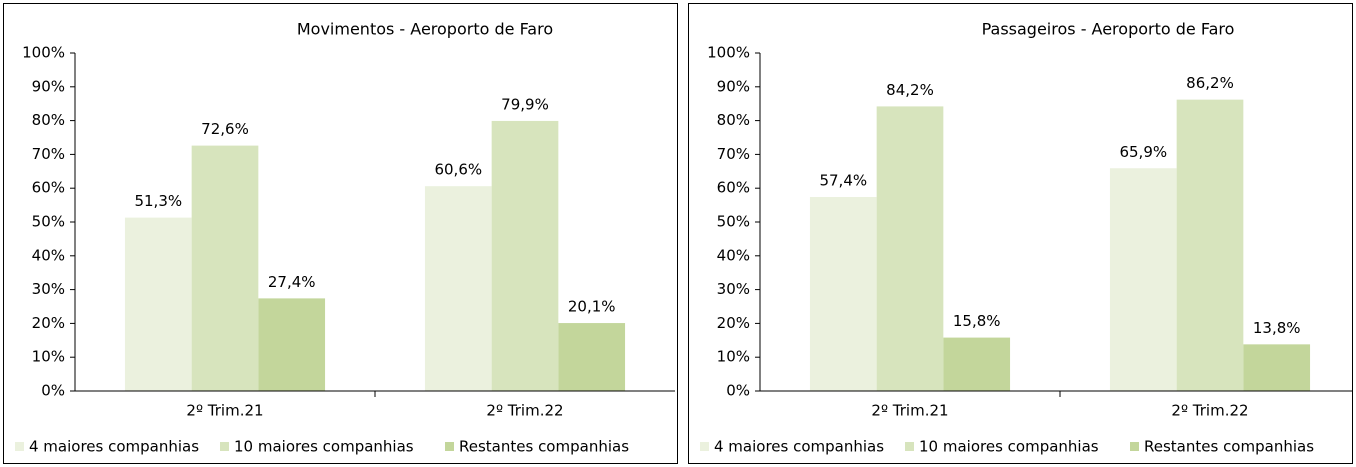 Image resolution: width=1356 pixels, height=467 pixels. I want to click on data-label: 79,9%, so click(525, 104).